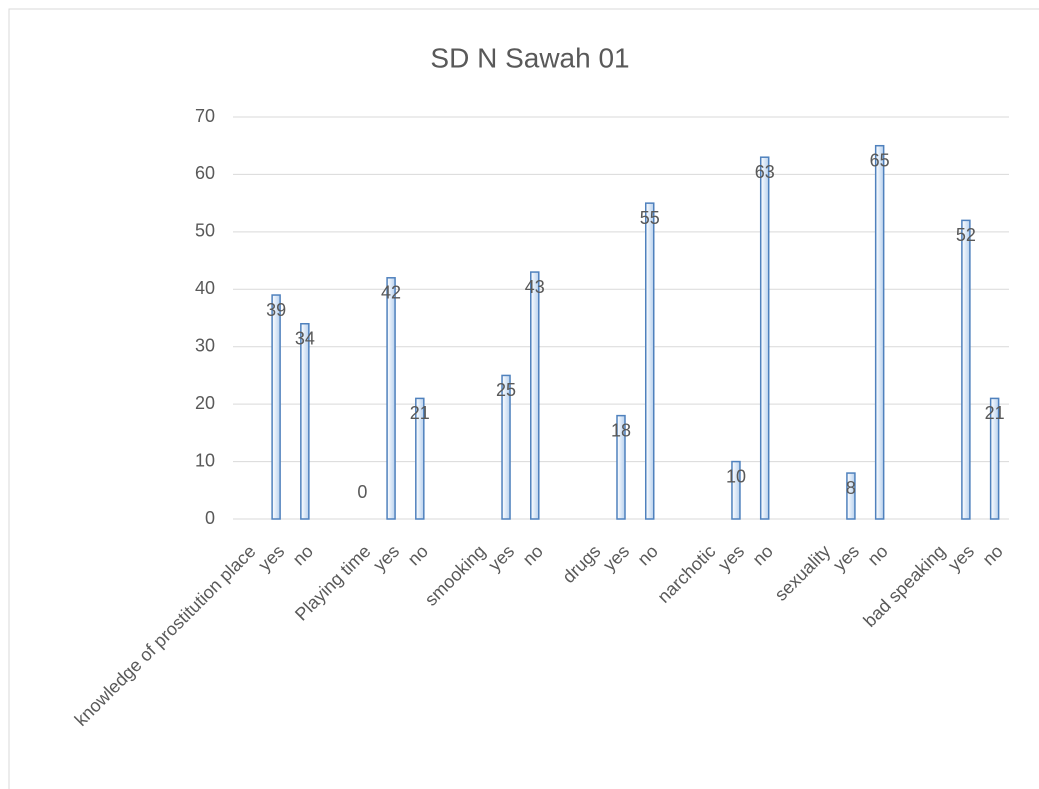 This screenshot has height=789, width=1039. Describe the element at coordinates (205, 231) in the screenshot. I see `y-tick-label: 50` at that location.